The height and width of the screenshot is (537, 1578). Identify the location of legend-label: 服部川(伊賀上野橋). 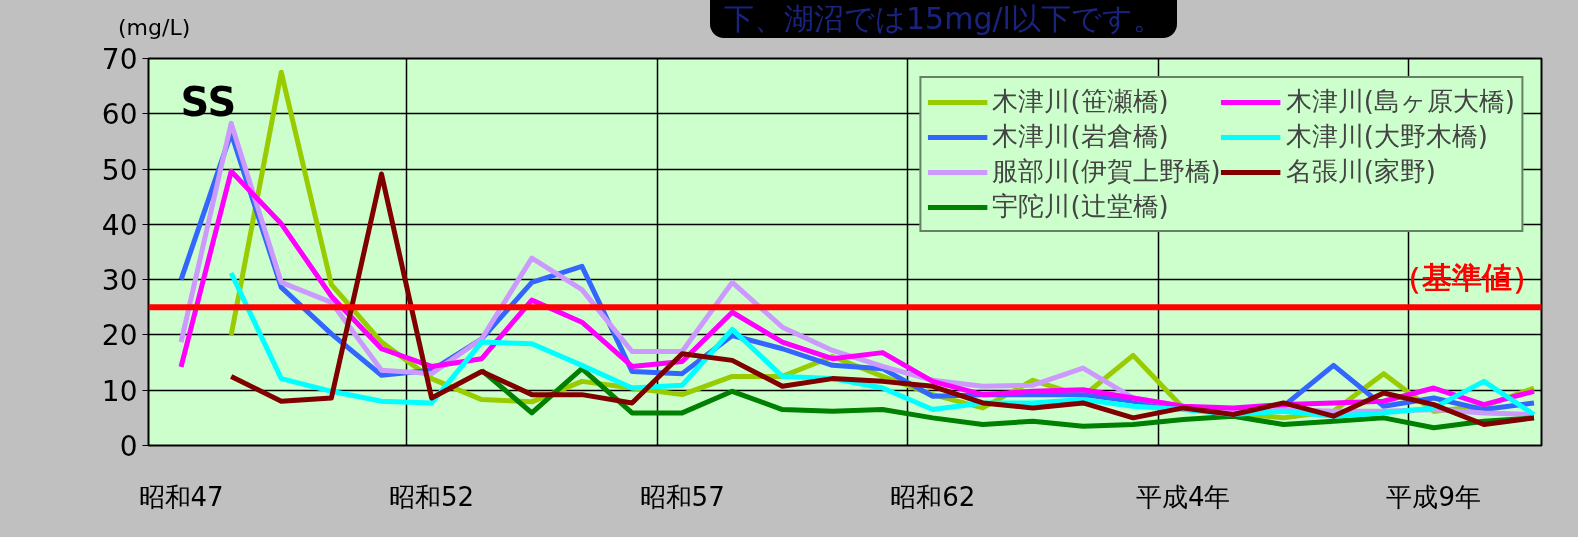
(1106, 171).